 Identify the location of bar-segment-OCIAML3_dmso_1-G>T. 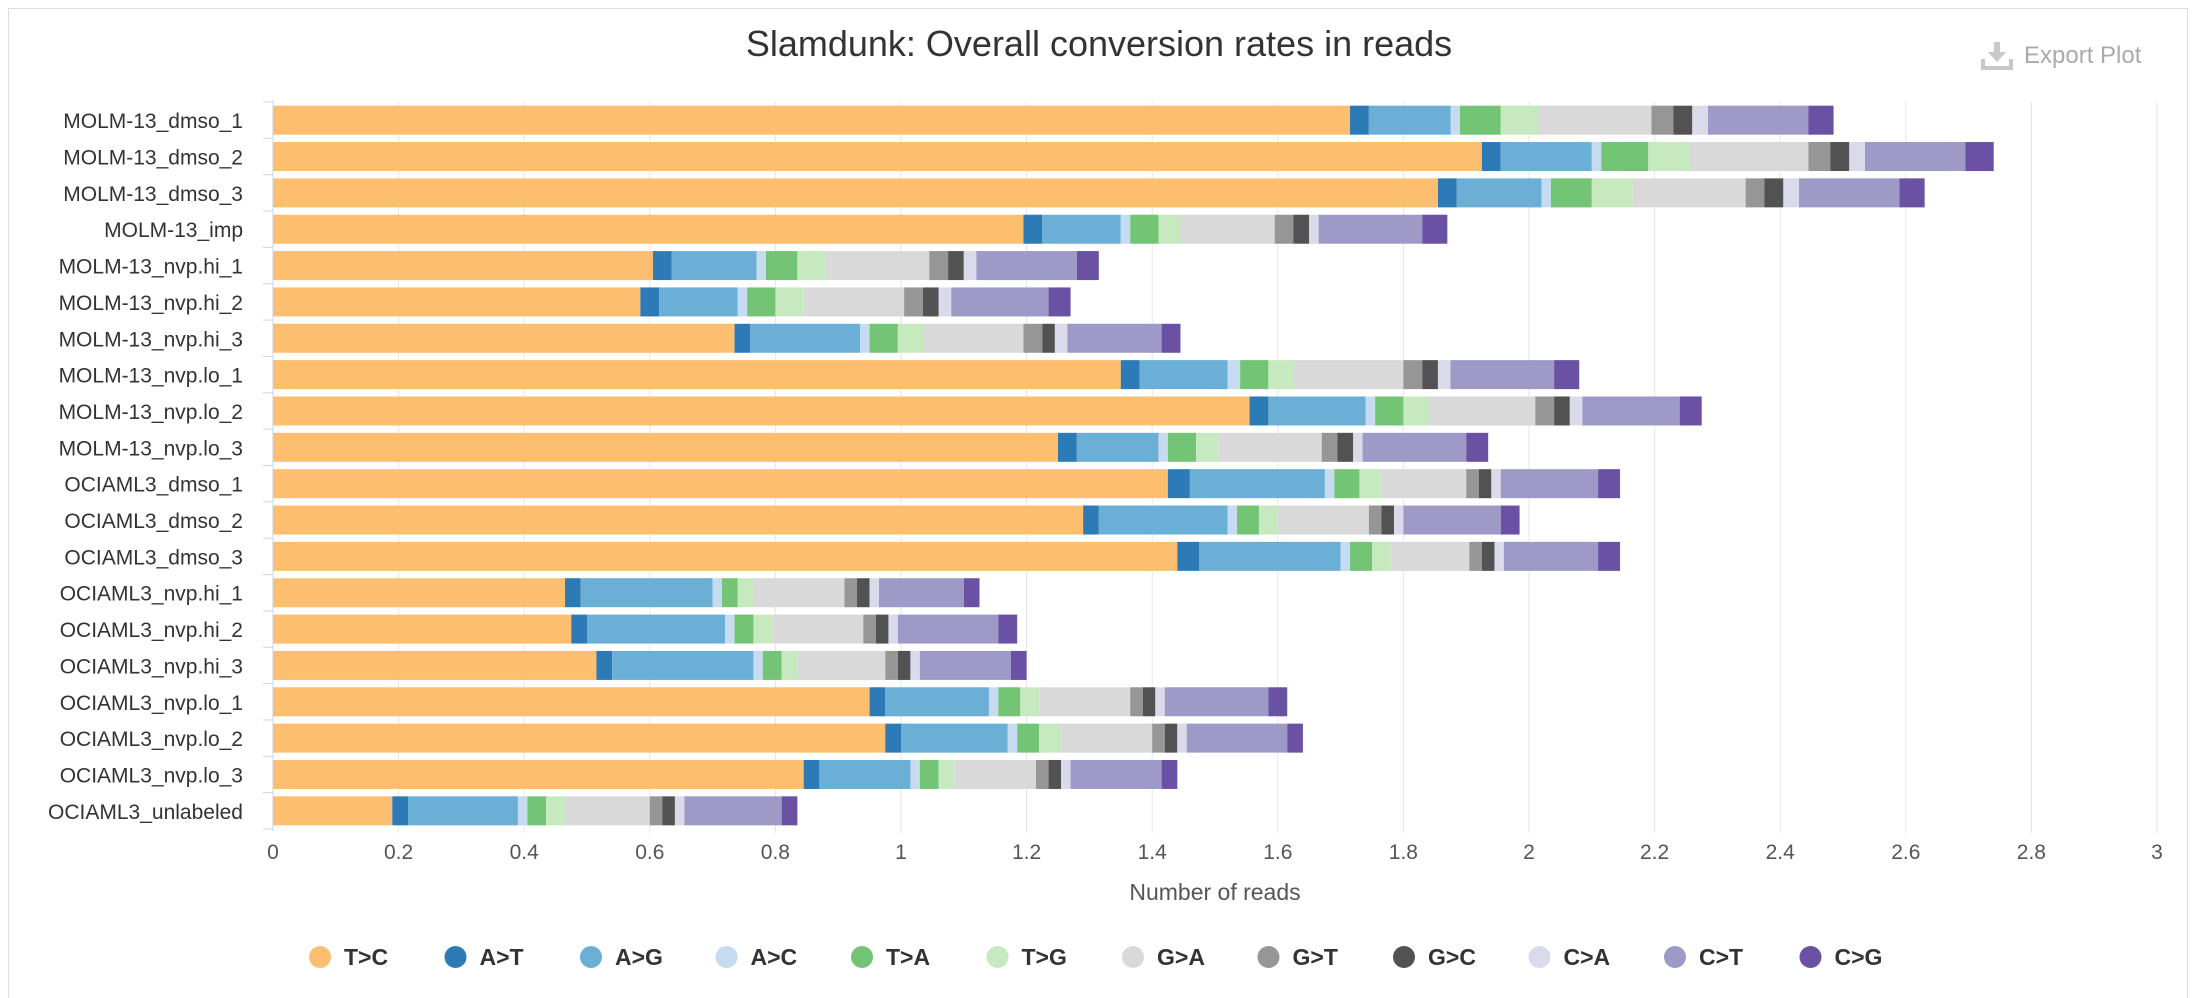
(1472, 484).